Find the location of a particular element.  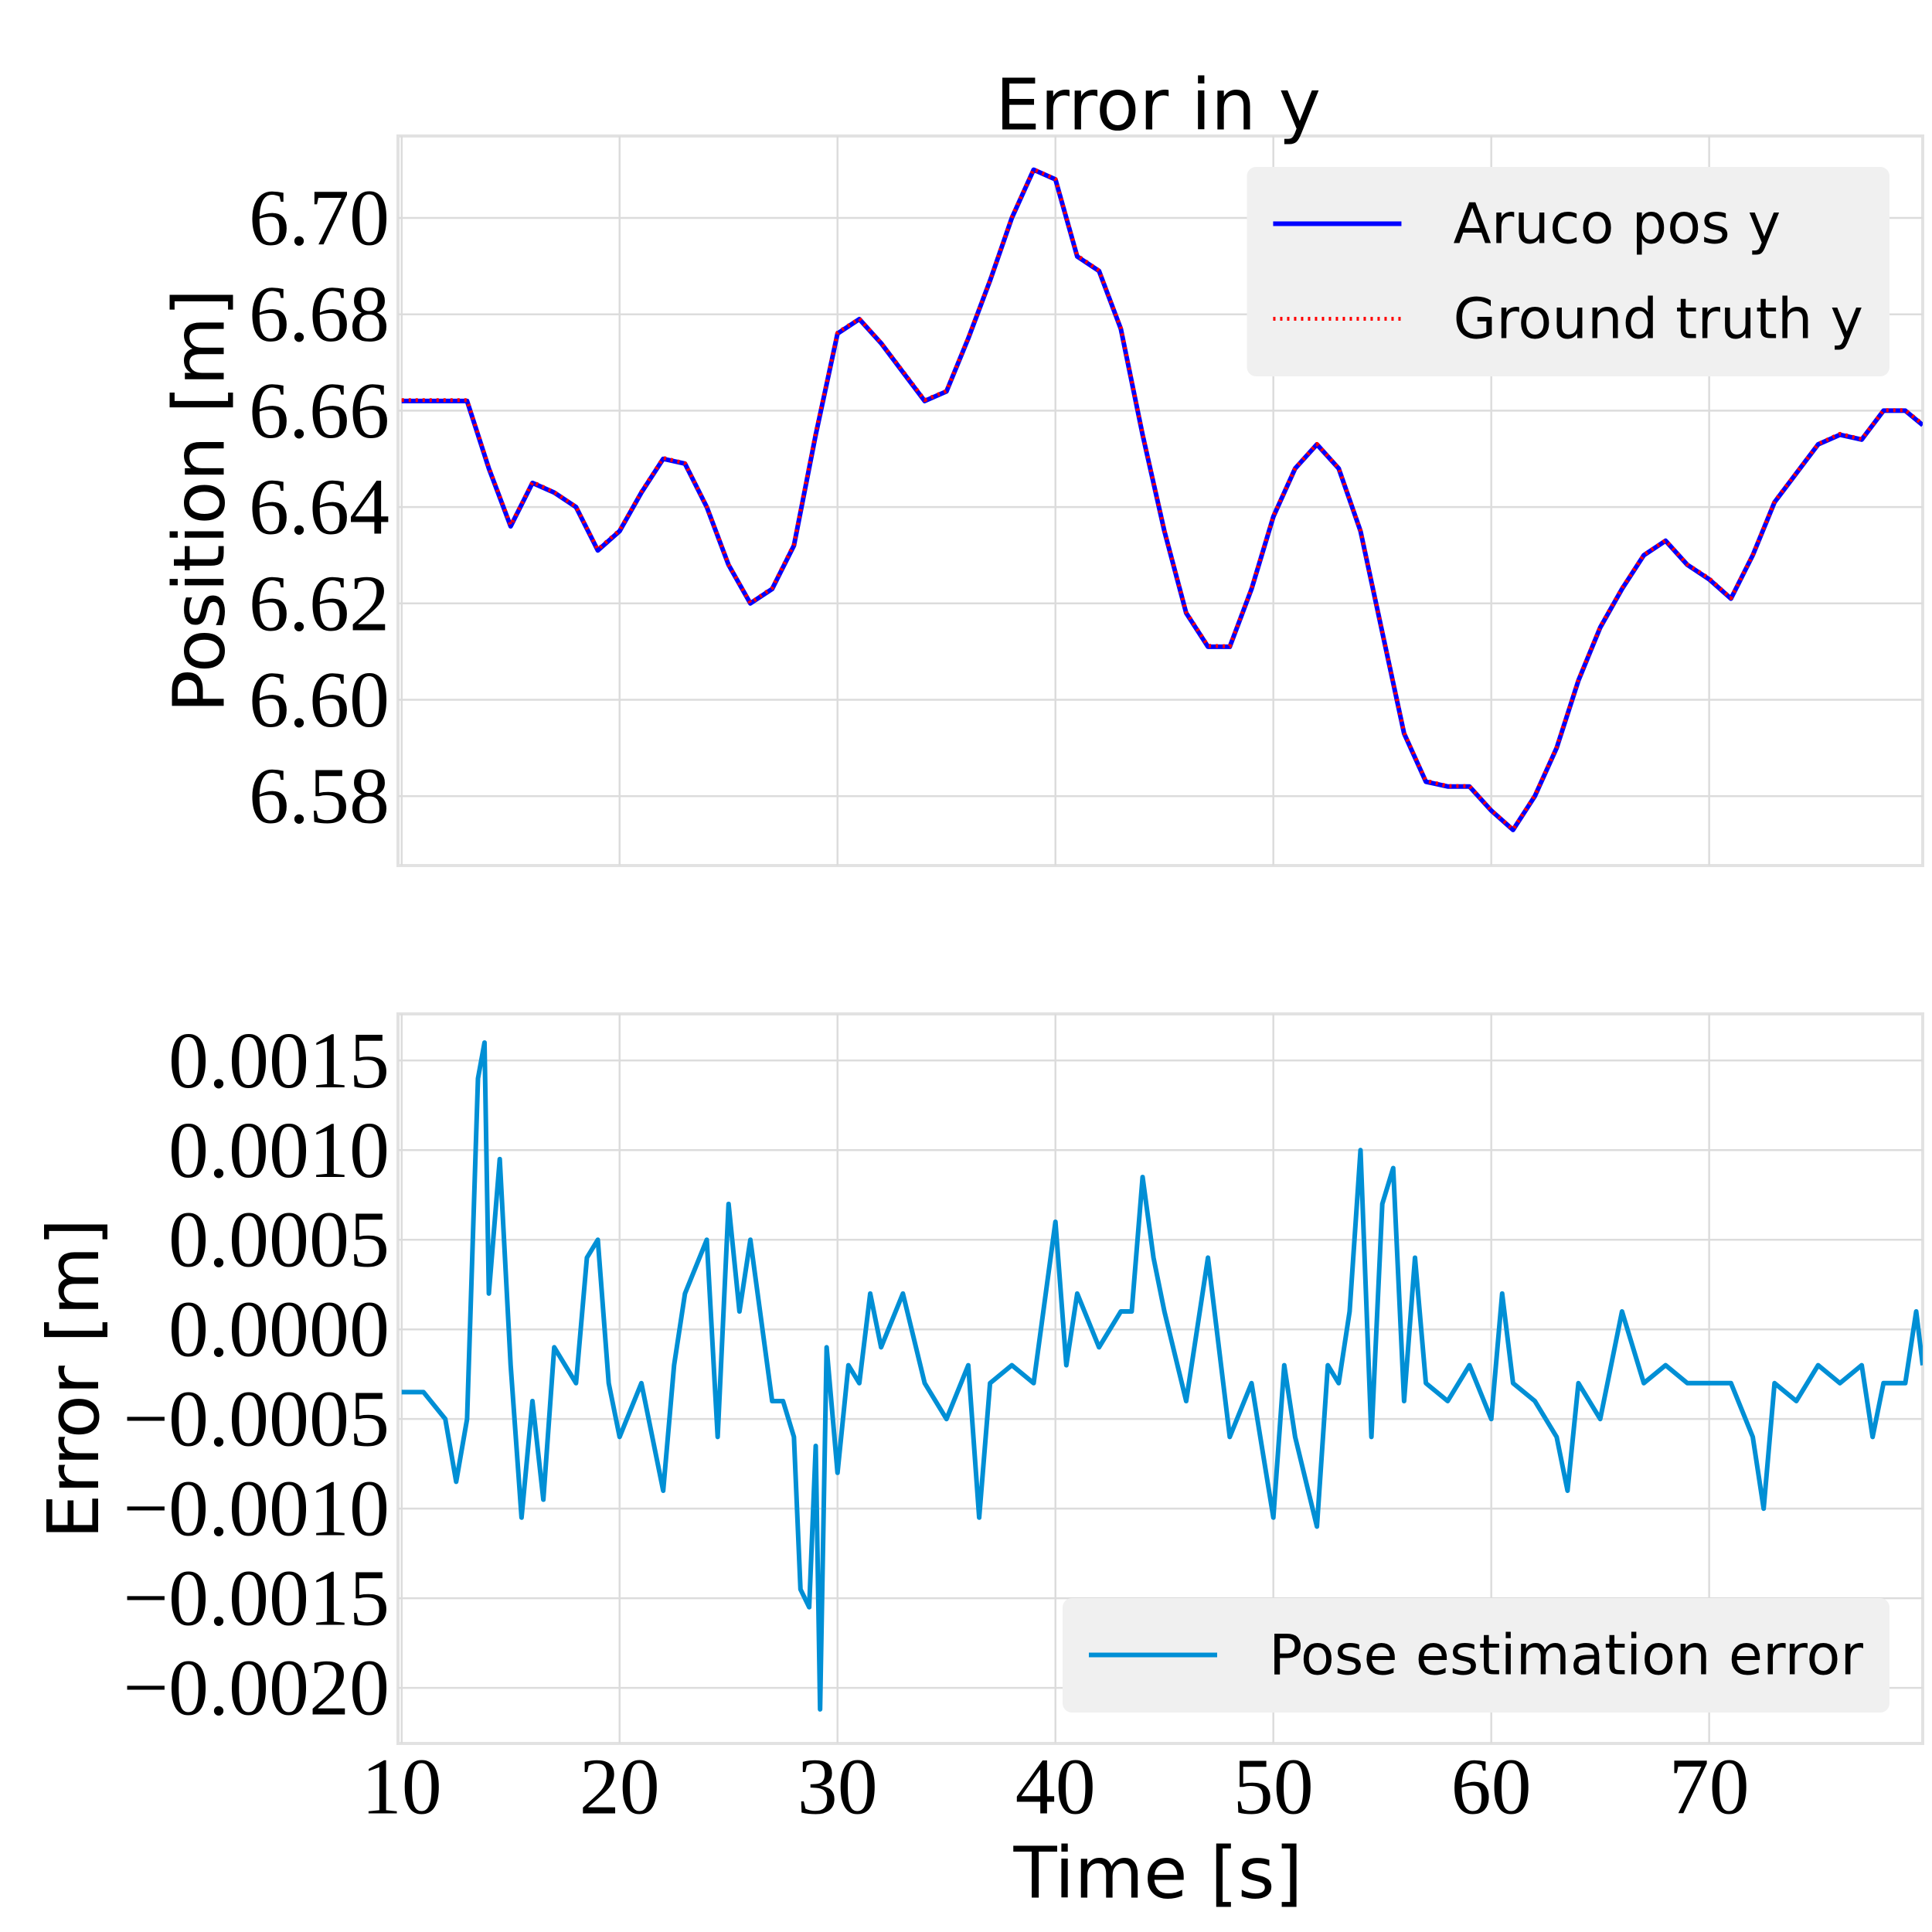

y-tick-label: 0.0005 is located at coordinates (278, 1240).